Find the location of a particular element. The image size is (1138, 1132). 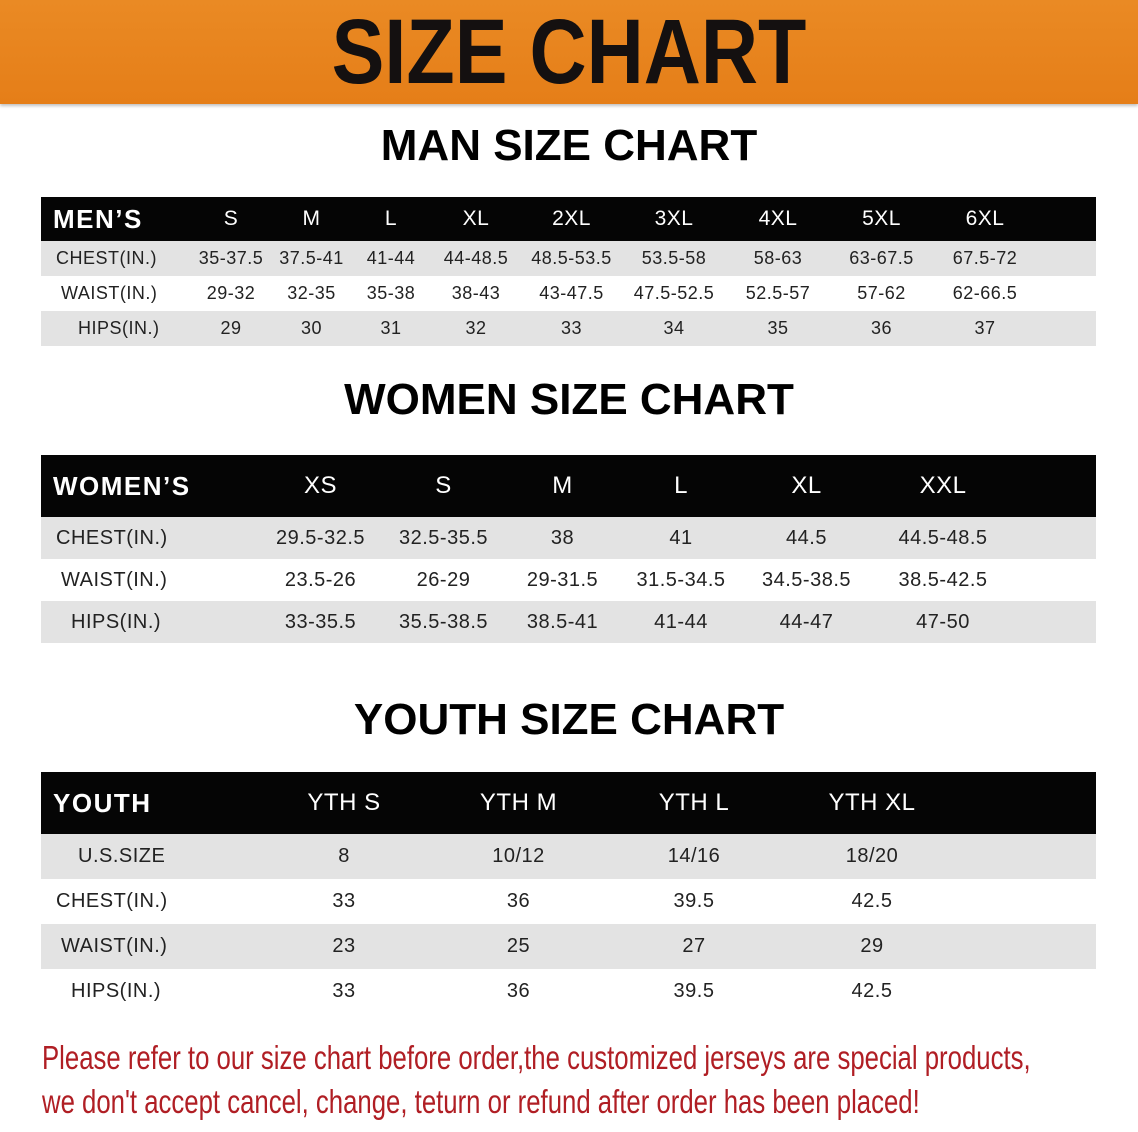

measurement-cell: 48.5-53.5 is located at coordinates (571, 258).